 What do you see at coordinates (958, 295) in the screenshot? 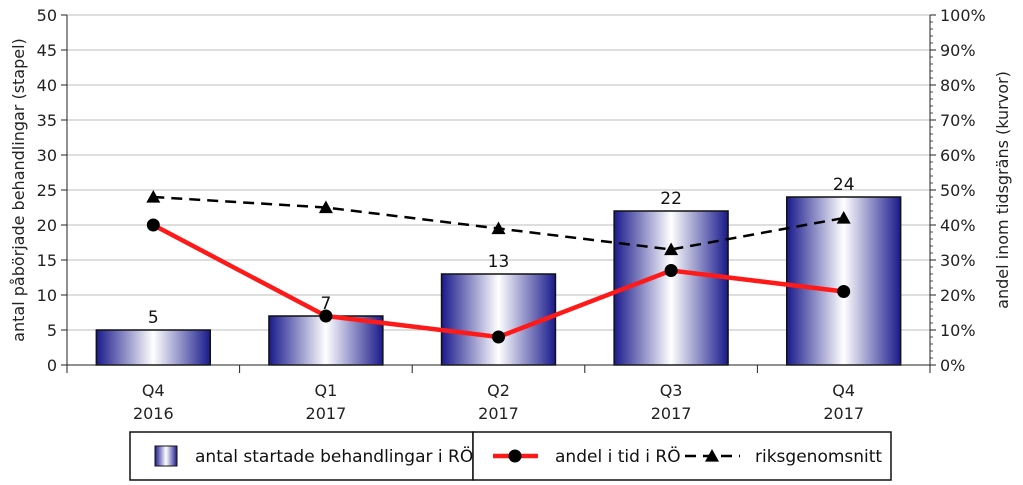
I see `right-tick-label: 20%` at bounding box center [958, 295].